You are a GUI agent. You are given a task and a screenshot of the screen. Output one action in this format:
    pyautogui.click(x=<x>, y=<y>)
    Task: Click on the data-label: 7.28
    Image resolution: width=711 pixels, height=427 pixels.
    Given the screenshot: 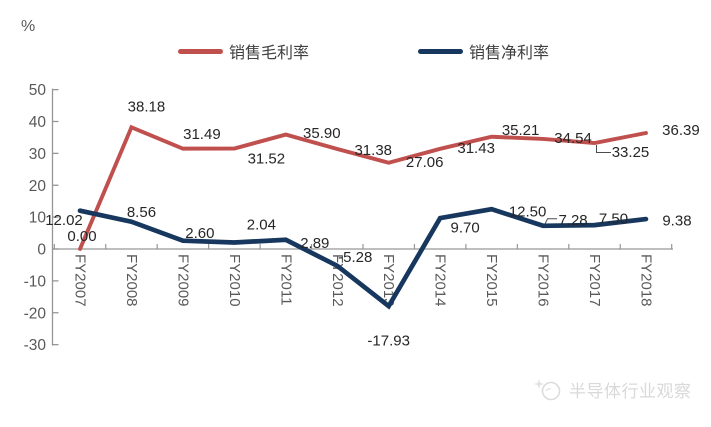 What is the action you would take?
    pyautogui.click(x=572, y=220)
    